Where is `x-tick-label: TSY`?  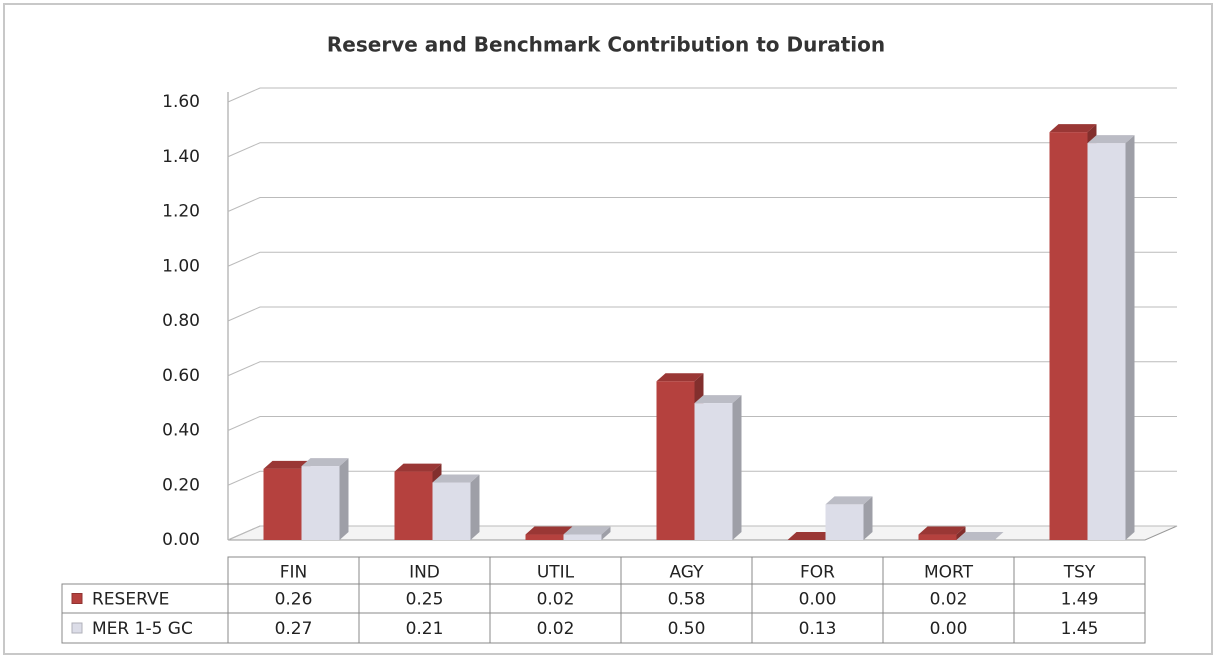
x-tick-label: TSY is located at coordinates (1079, 573).